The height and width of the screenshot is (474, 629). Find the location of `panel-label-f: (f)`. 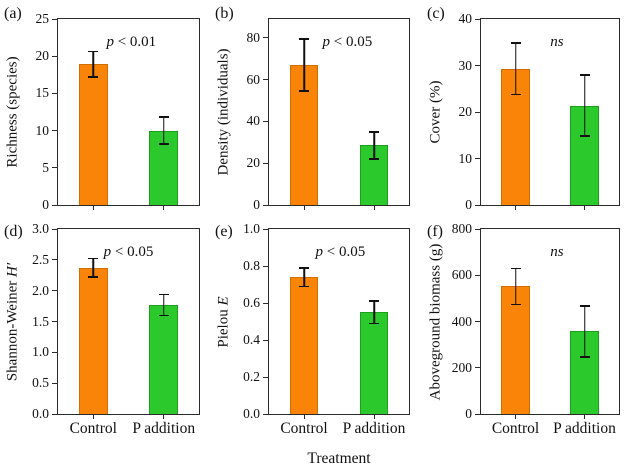

panel-label-f: (f) is located at coordinates (435, 231).